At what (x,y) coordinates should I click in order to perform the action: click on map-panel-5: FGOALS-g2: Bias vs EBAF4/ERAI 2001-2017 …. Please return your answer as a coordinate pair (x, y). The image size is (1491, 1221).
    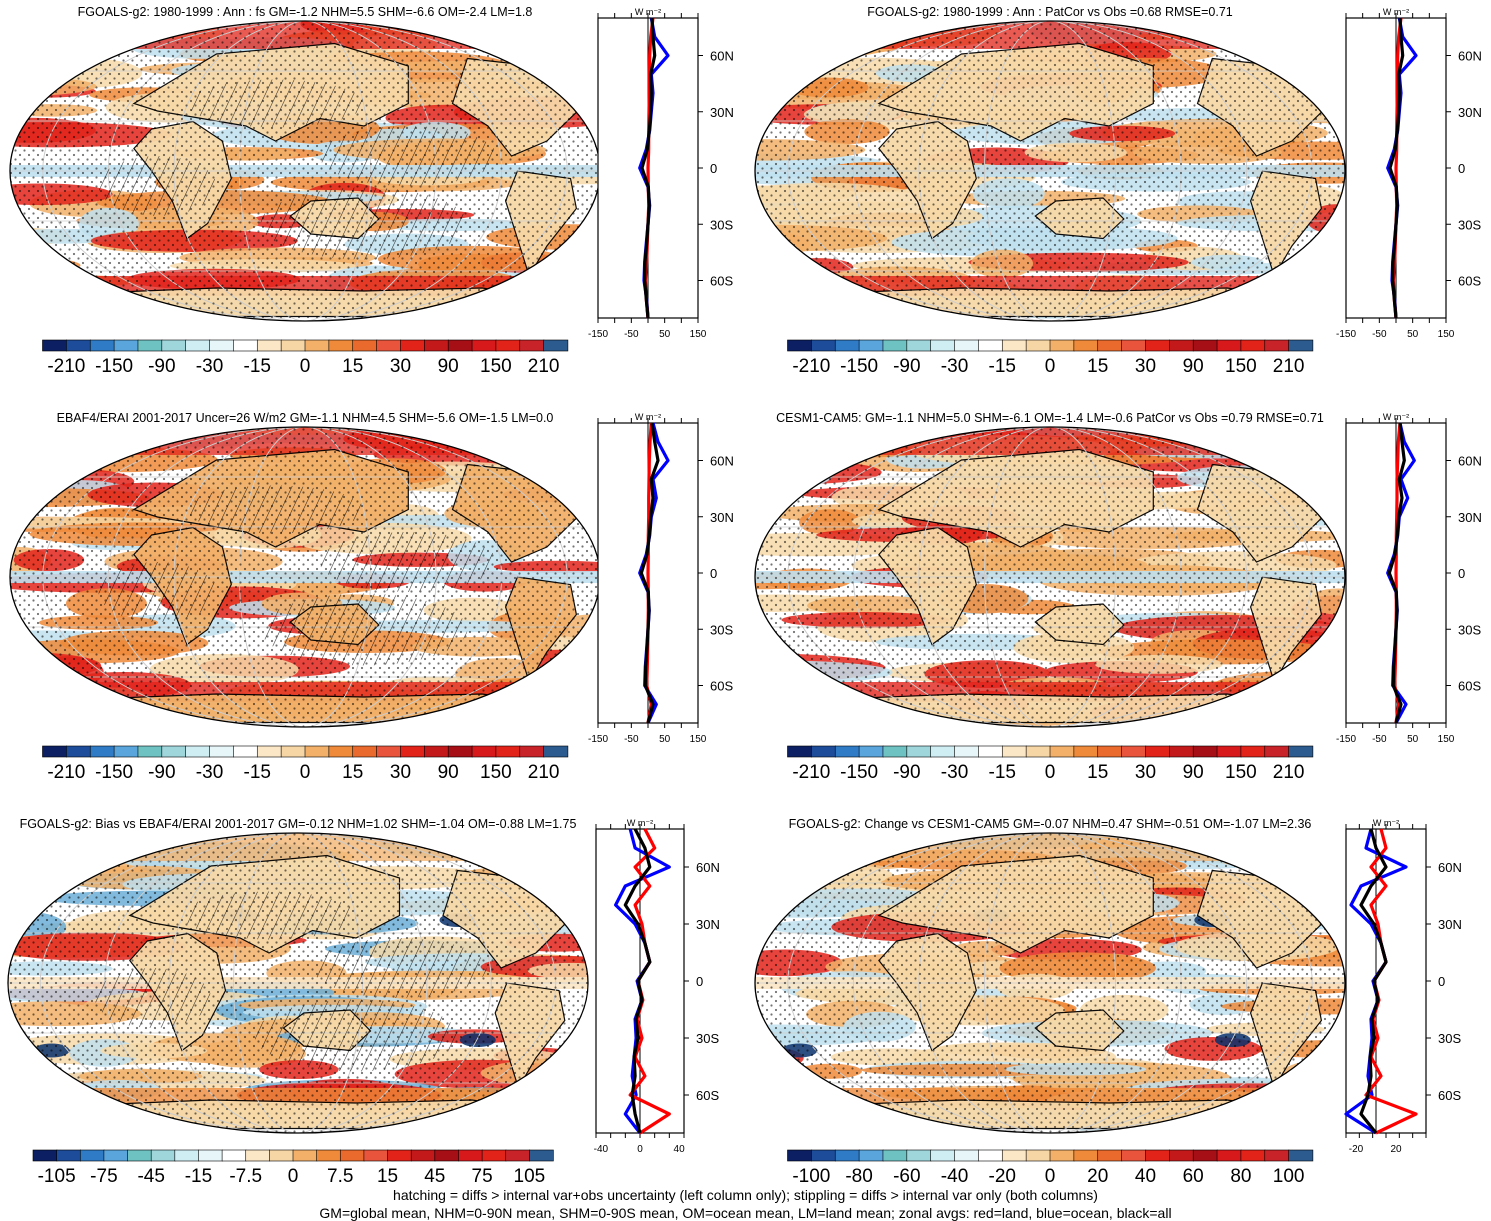
    Looking at the image, I should click on (363, 1002).